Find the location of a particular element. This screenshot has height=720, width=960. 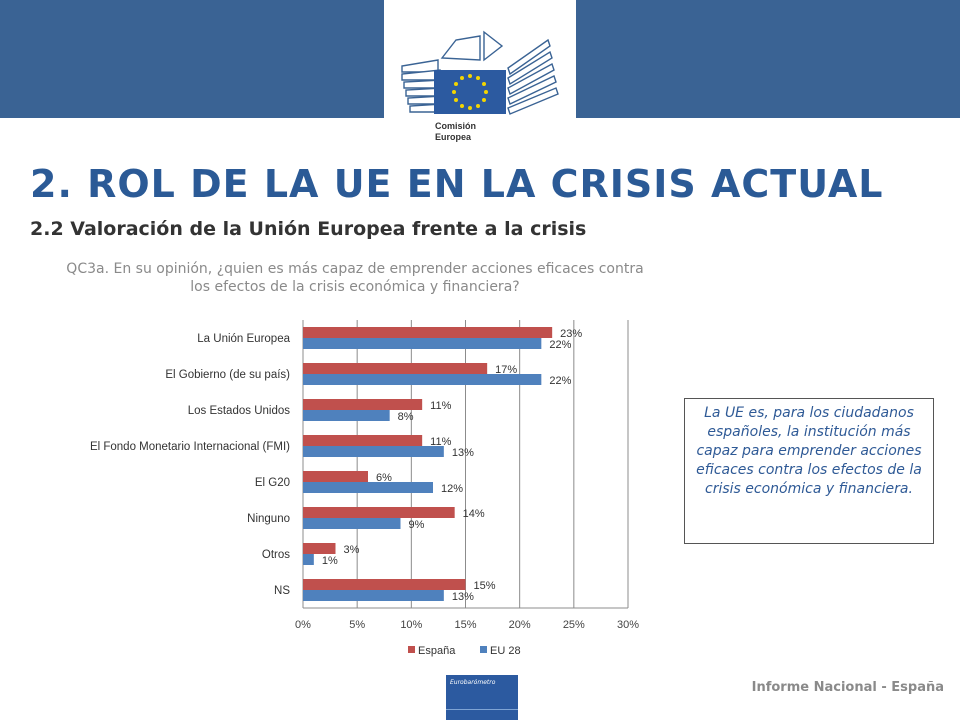

category-label: El G20 is located at coordinates (272, 483).